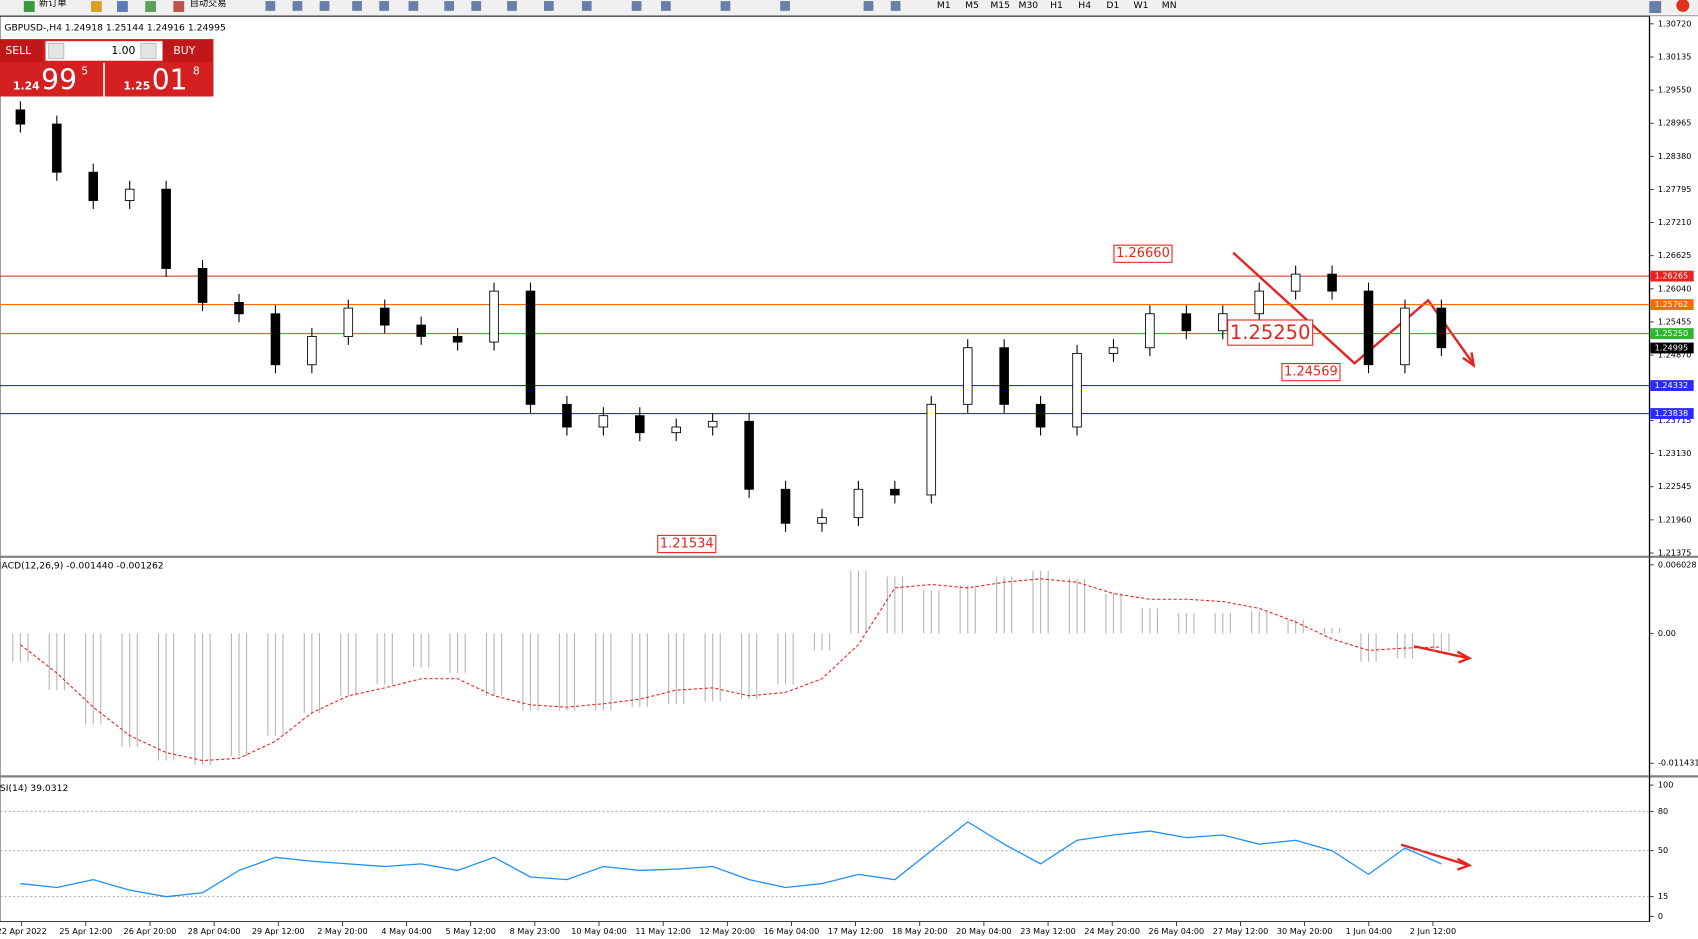 The image size is (1698, 939). Describe the element at coordinates (123, 50) in the screenshot. I see `lots: 1.00` at that location.